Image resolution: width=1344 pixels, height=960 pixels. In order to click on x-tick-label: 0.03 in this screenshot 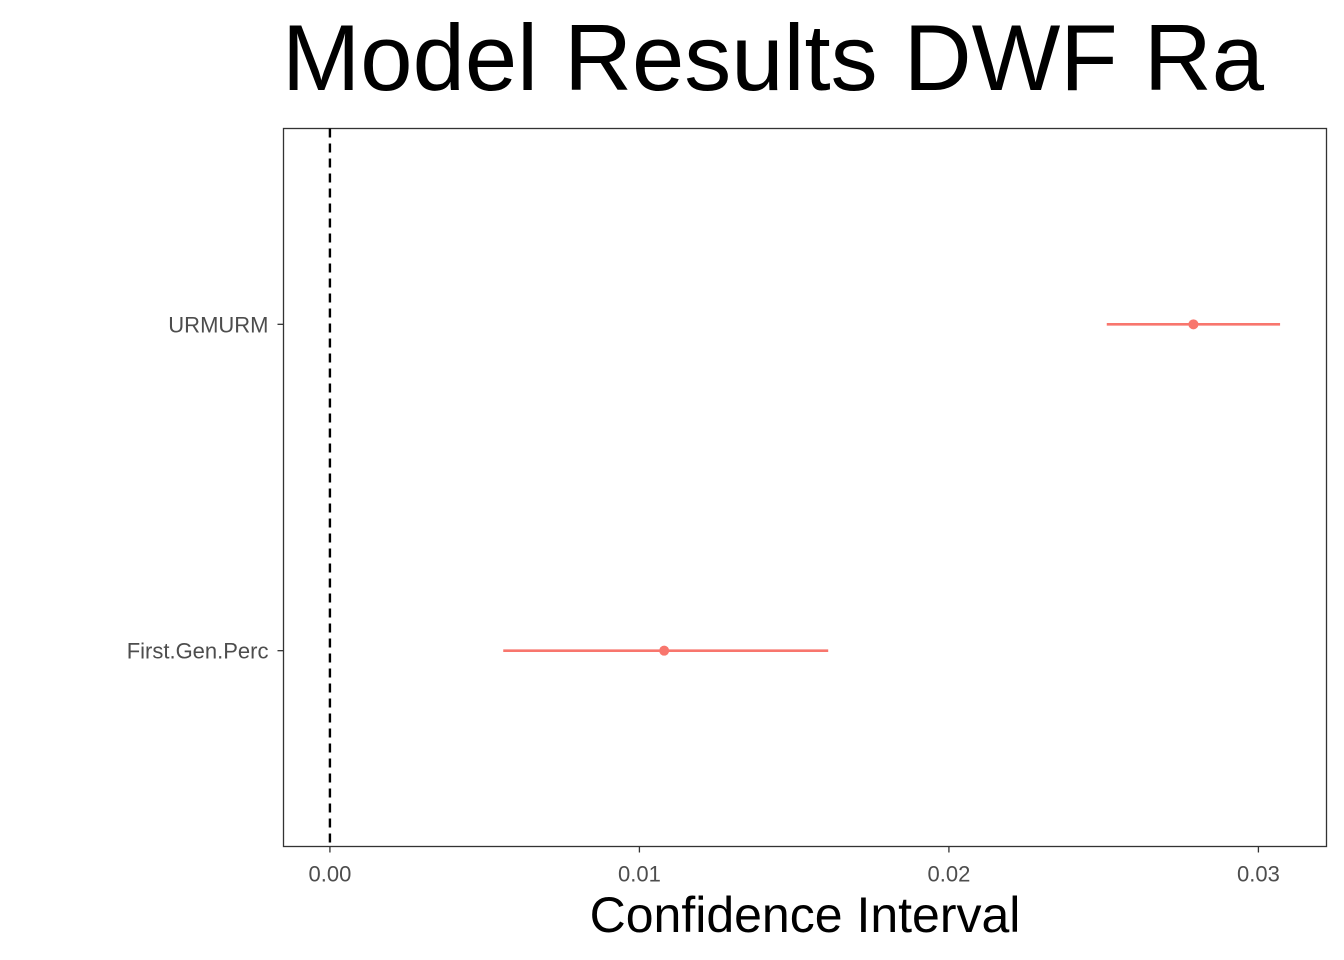, I will do `click(1258, 874)`.